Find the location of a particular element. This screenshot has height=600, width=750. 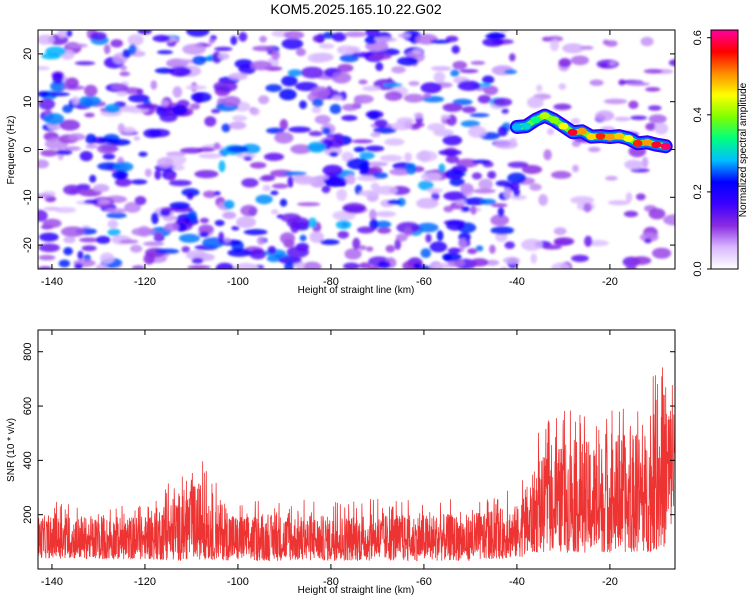

y-tick-label: 20 is located at coordinates (28, 54).